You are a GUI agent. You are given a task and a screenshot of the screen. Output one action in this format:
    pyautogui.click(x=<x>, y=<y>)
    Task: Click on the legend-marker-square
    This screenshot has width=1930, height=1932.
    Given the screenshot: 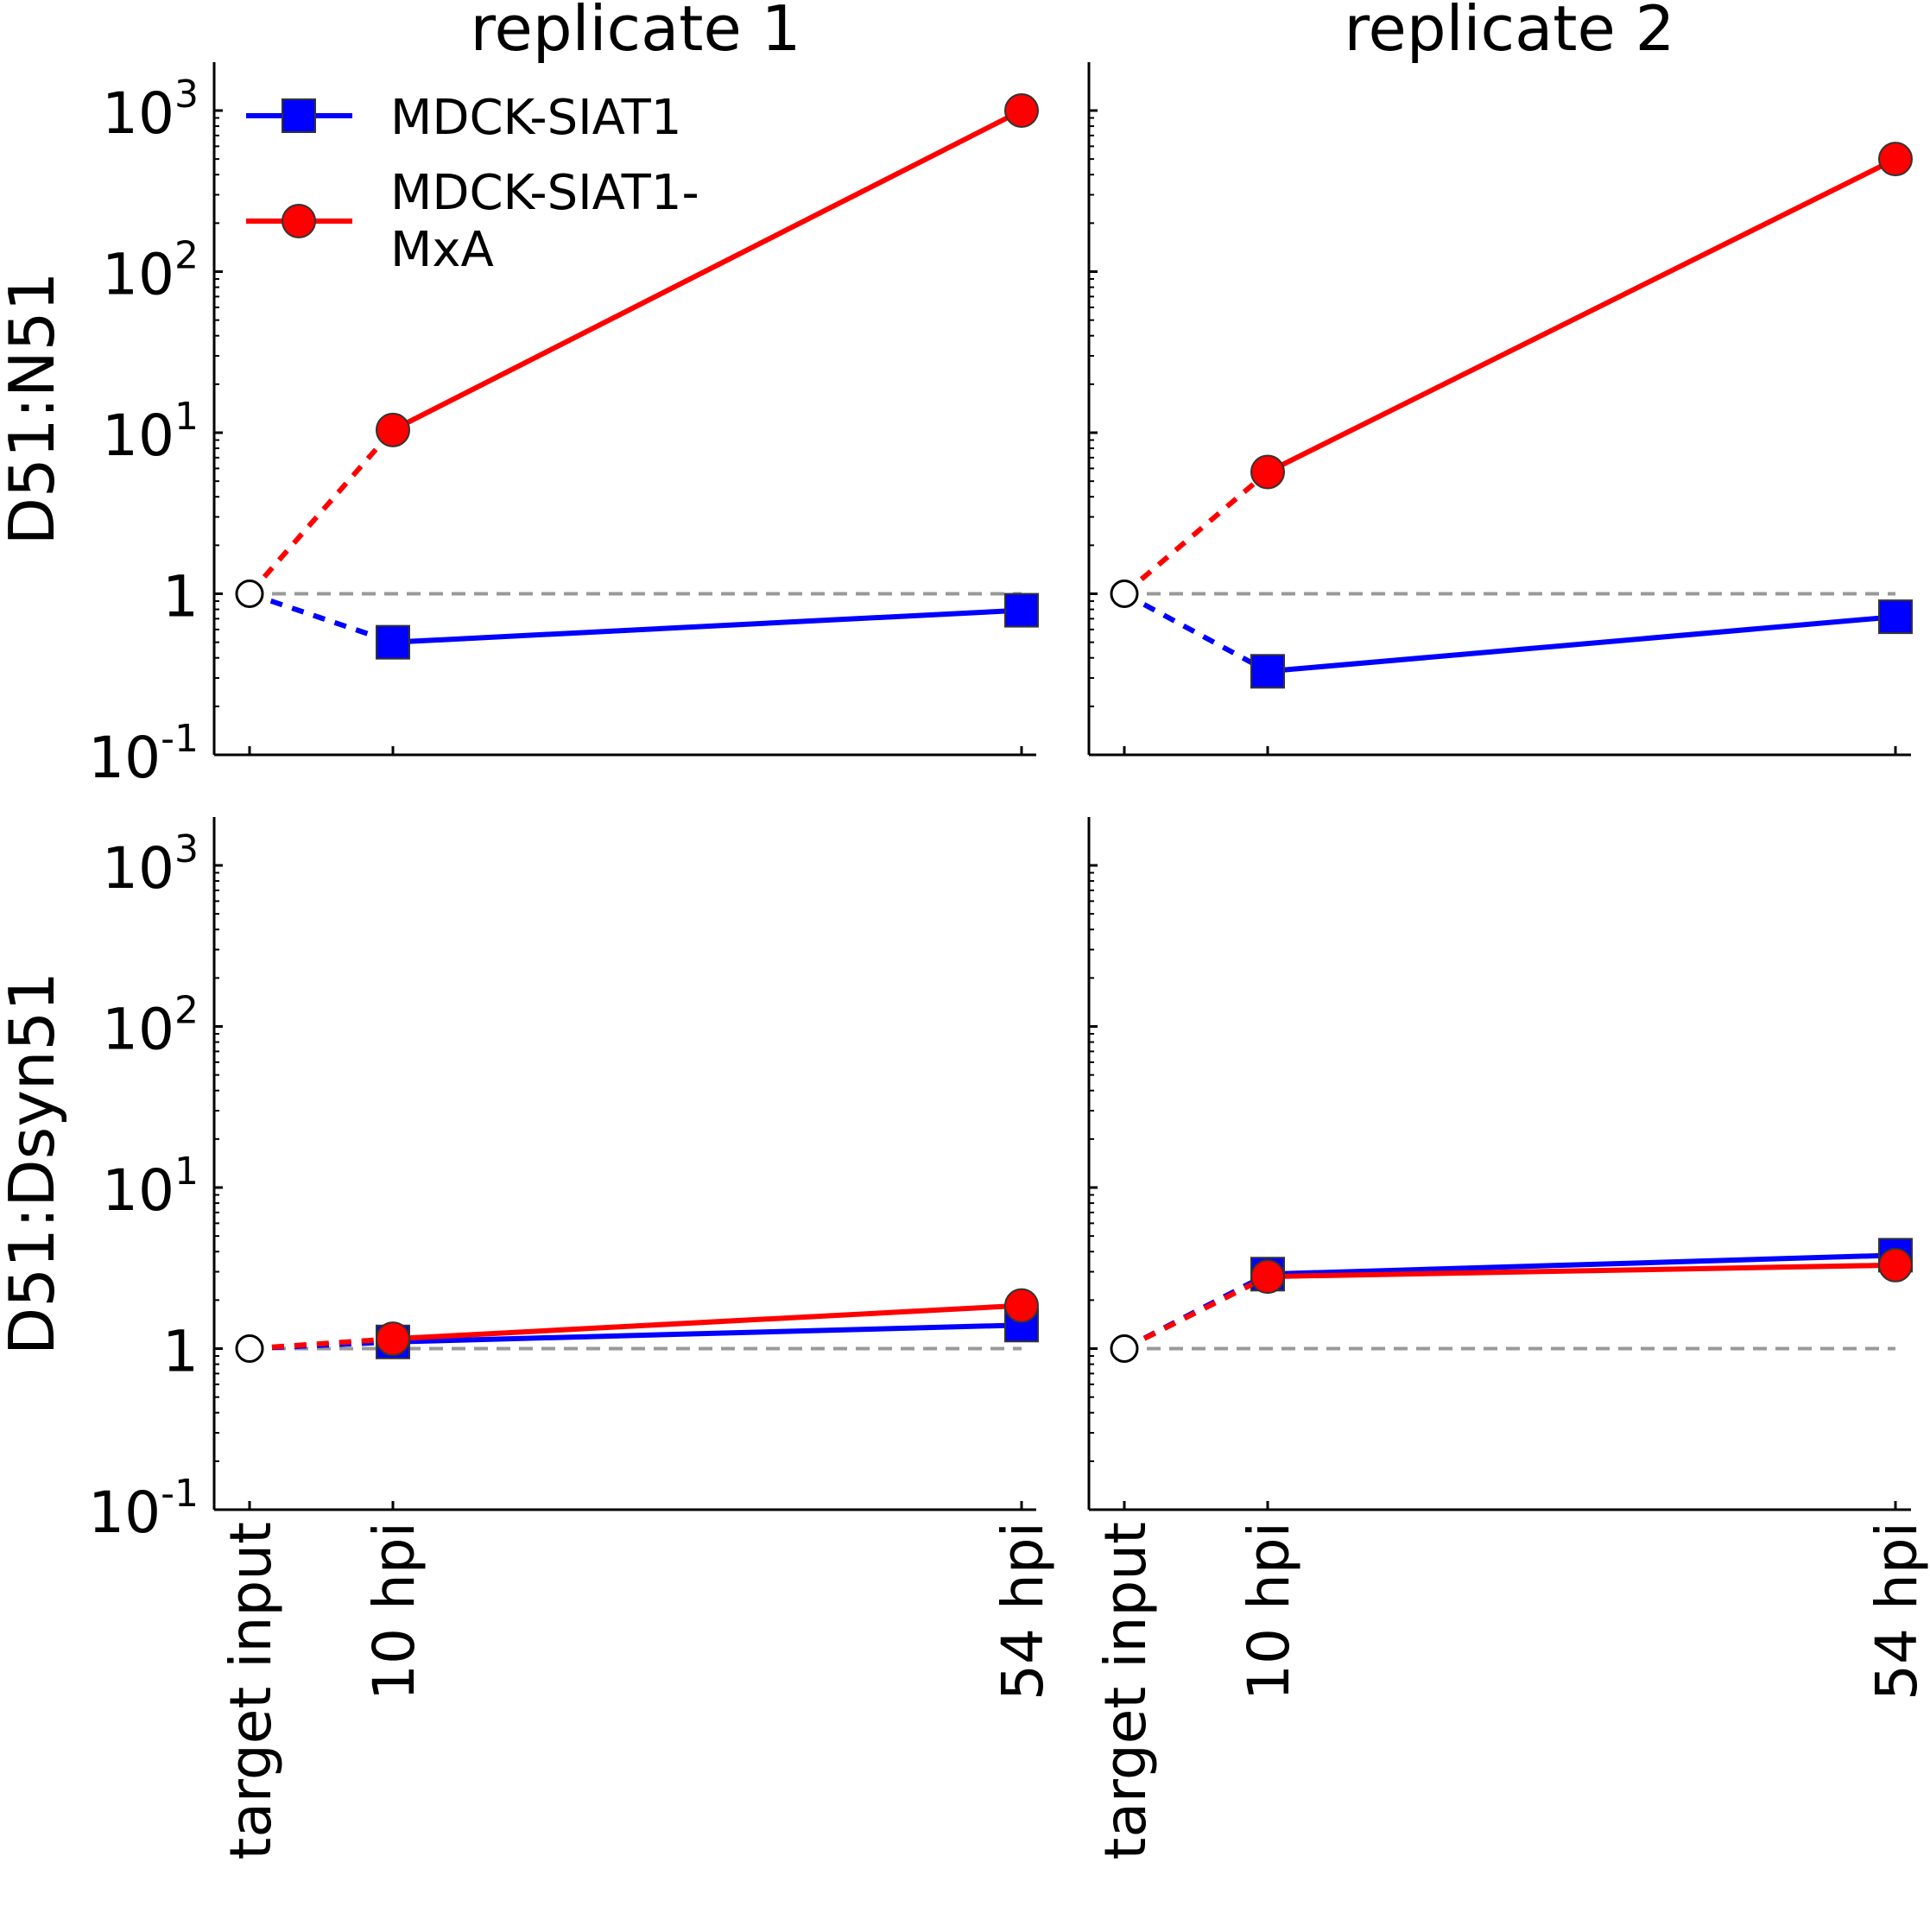 What is the action you would take?
    pyautogui.click(x=299, y=115)
    